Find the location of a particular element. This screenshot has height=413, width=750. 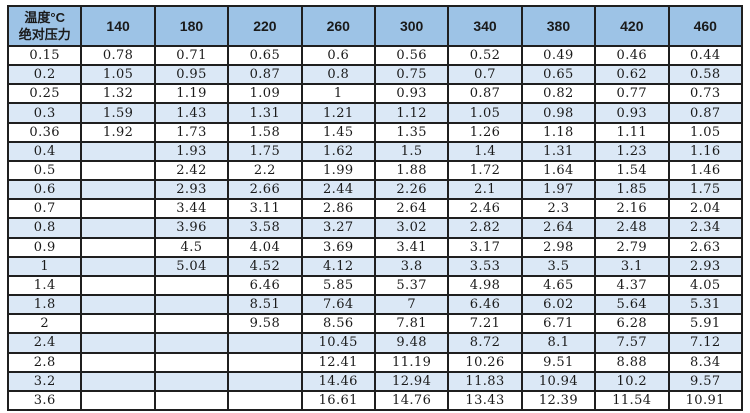

table-cell: 4.65 is located at coordinates (558, 285).